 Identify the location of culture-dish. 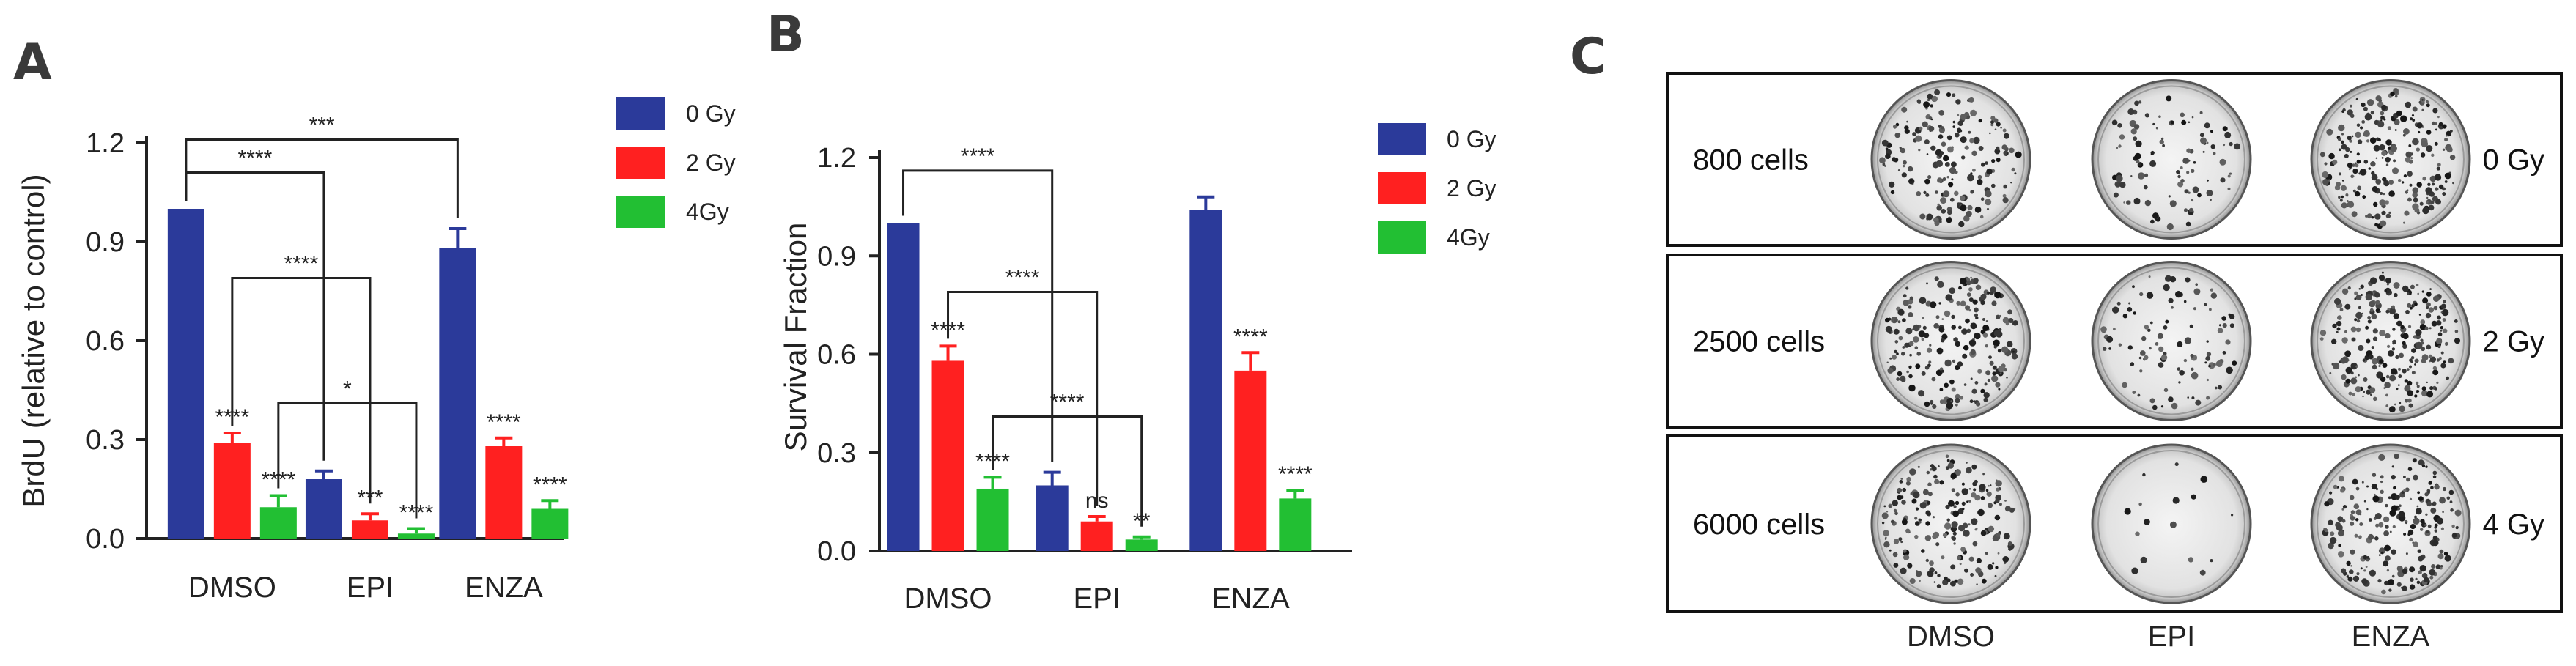
(2171, 159).